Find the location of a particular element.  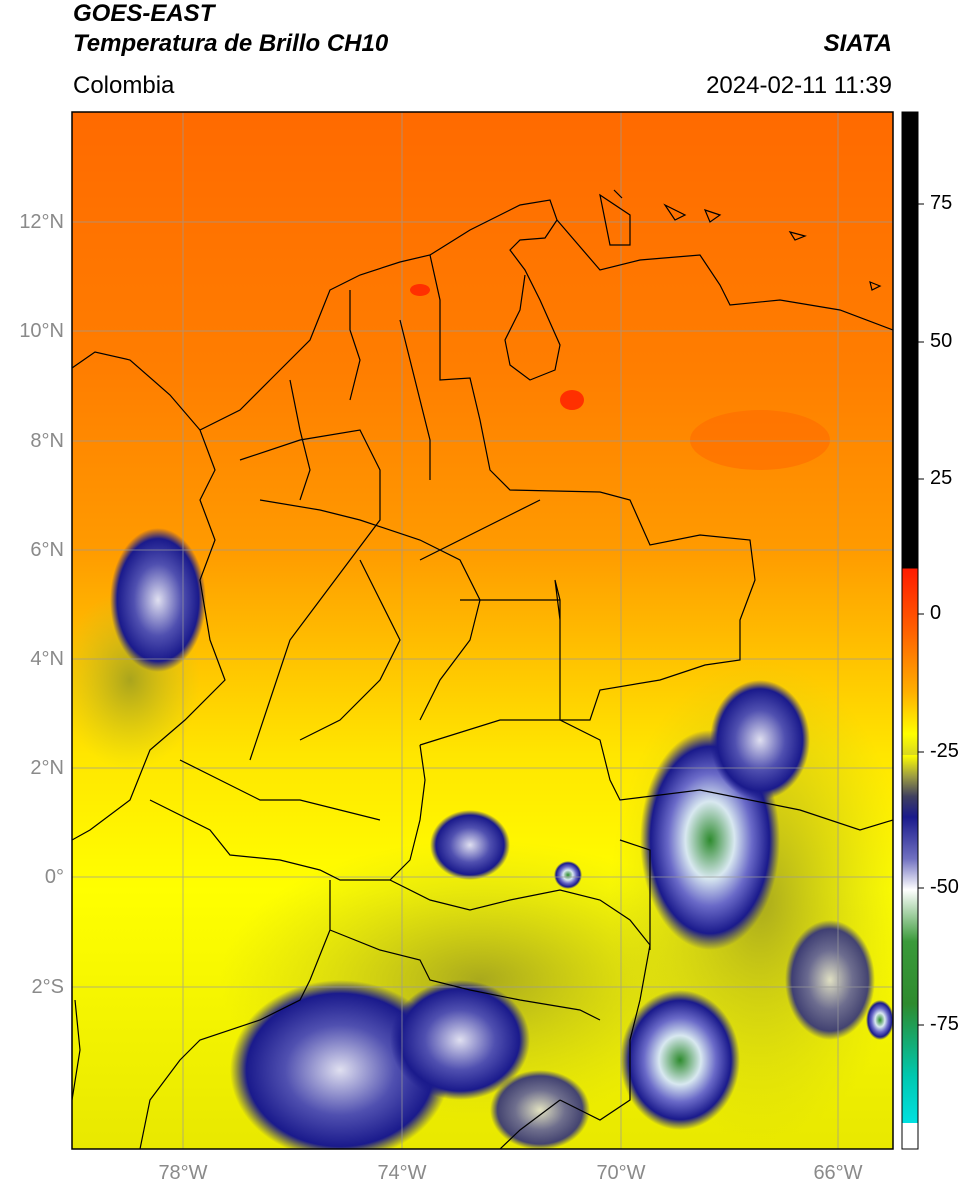

lat-label-4N: 4°N is located at coordinates (47, 659).